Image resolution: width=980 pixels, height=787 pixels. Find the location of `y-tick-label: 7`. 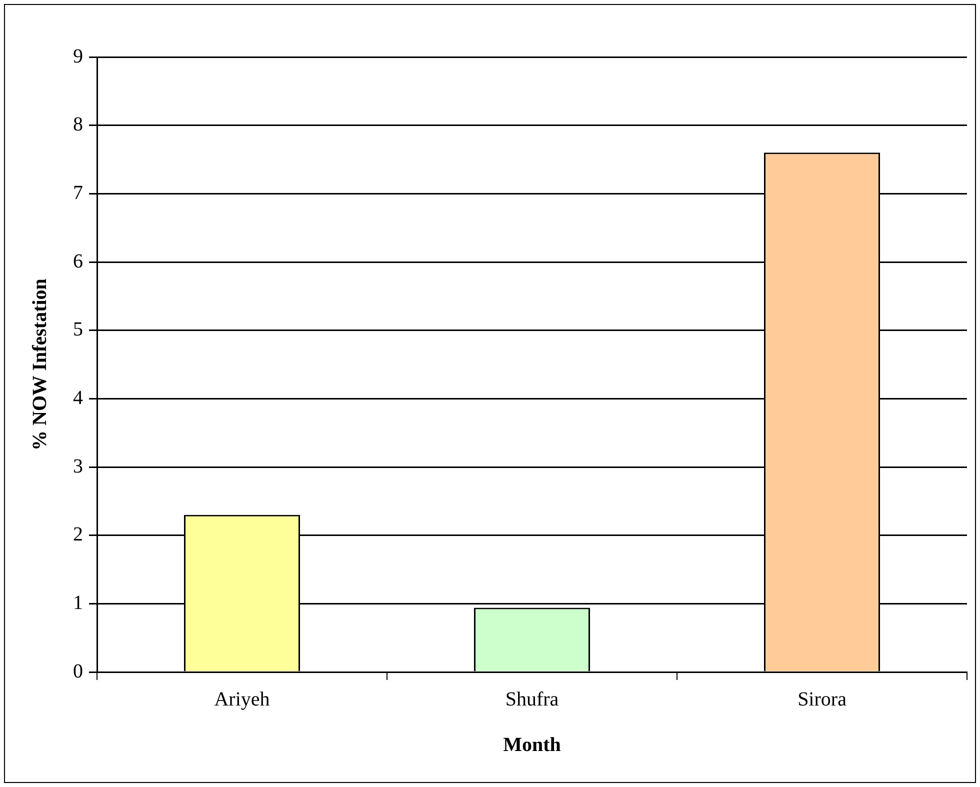

y-tick-label: 7 is located at coordinates (78, 193).